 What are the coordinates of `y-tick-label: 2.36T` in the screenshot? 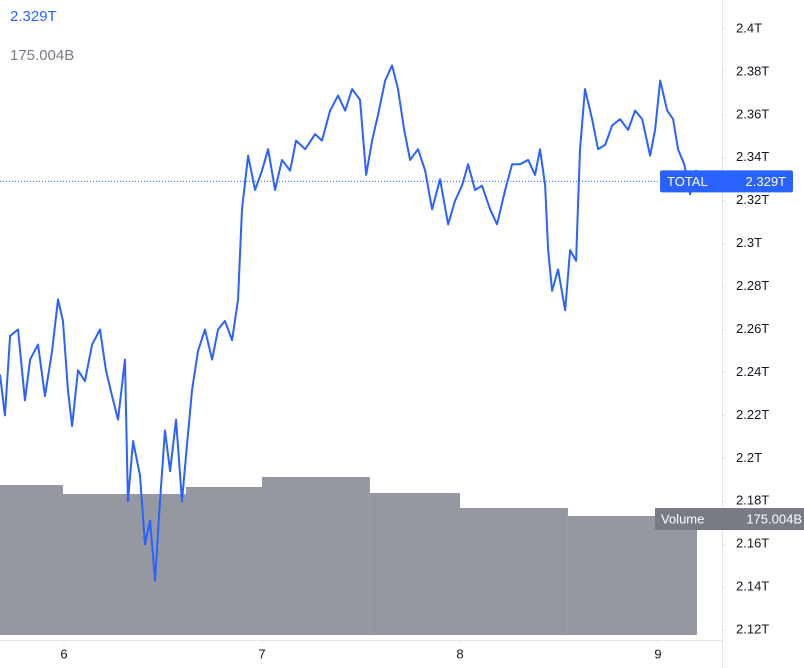 It's located at (752, 113).